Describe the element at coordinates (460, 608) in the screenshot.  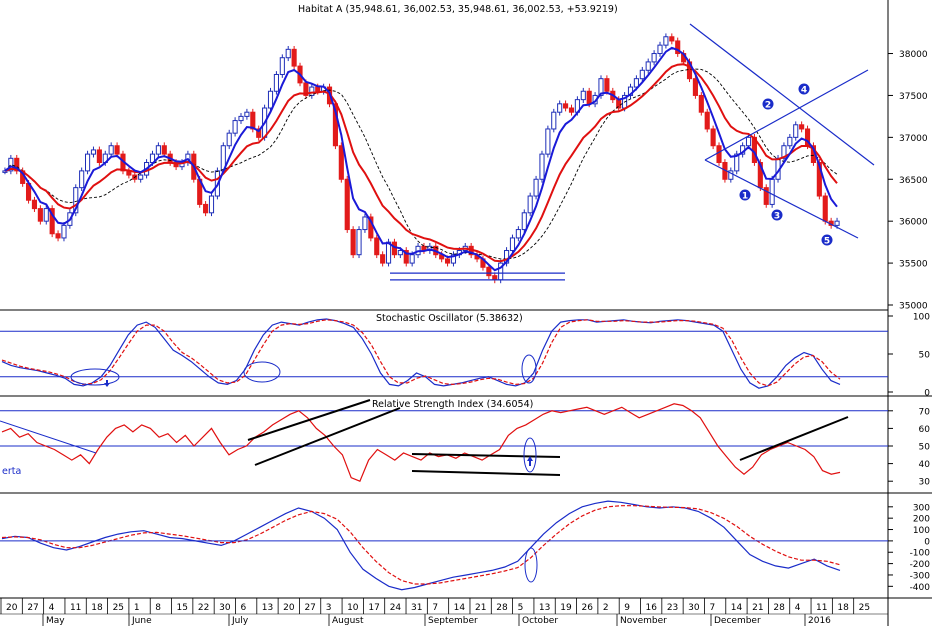
I see `x-day-label: 14` at that location.